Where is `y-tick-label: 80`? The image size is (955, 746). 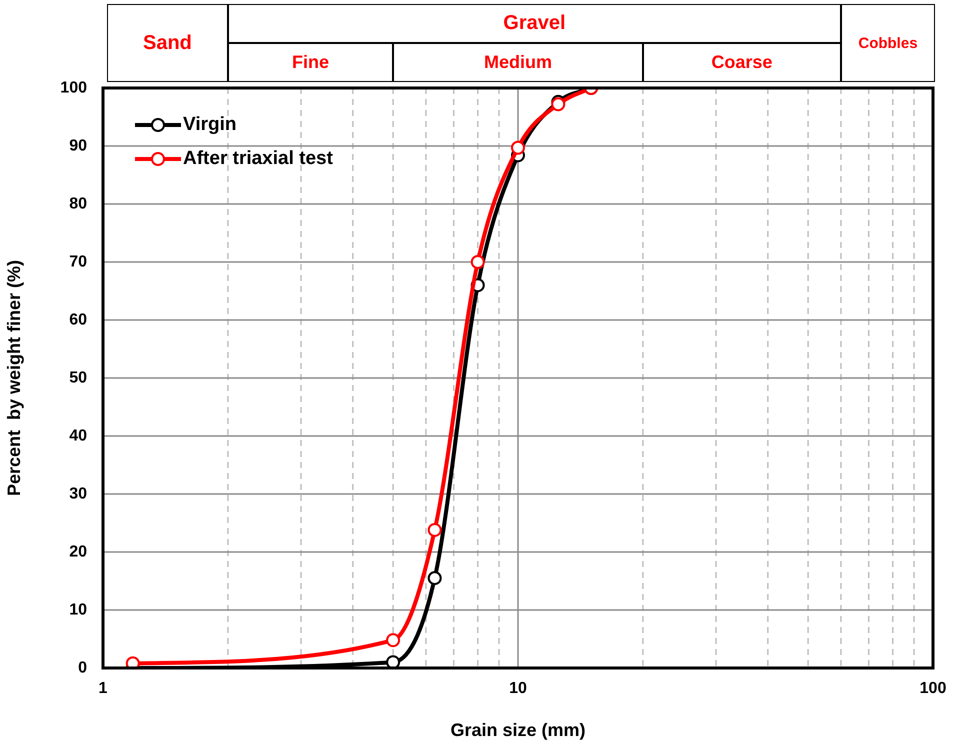 y-tick-label: 80 is located at coordinates (78, 203).